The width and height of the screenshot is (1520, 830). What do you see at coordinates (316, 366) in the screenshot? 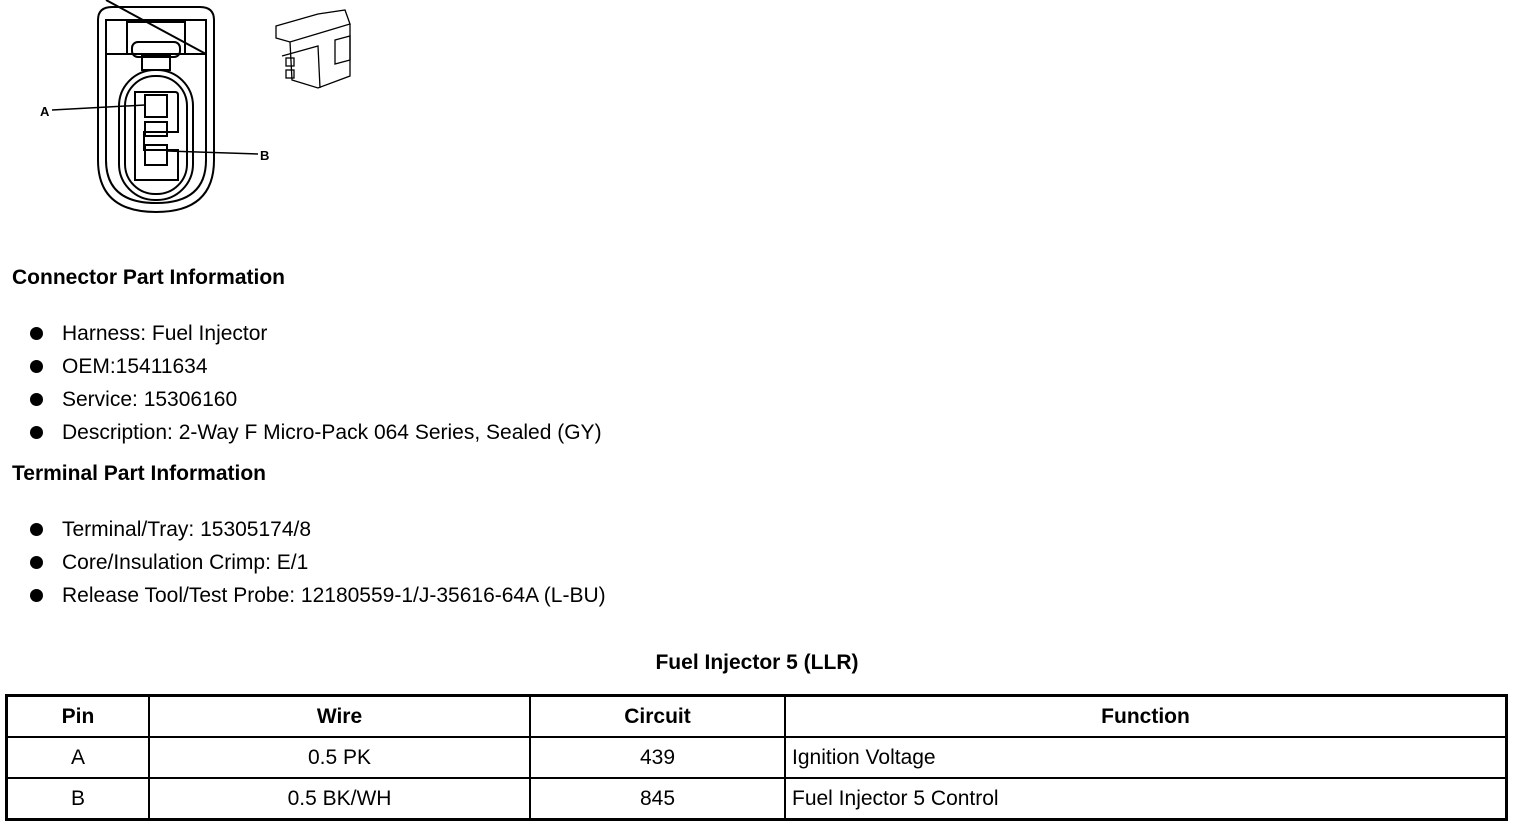
I see `list-item: OEM:15411634` at bounding box center [316, 366].